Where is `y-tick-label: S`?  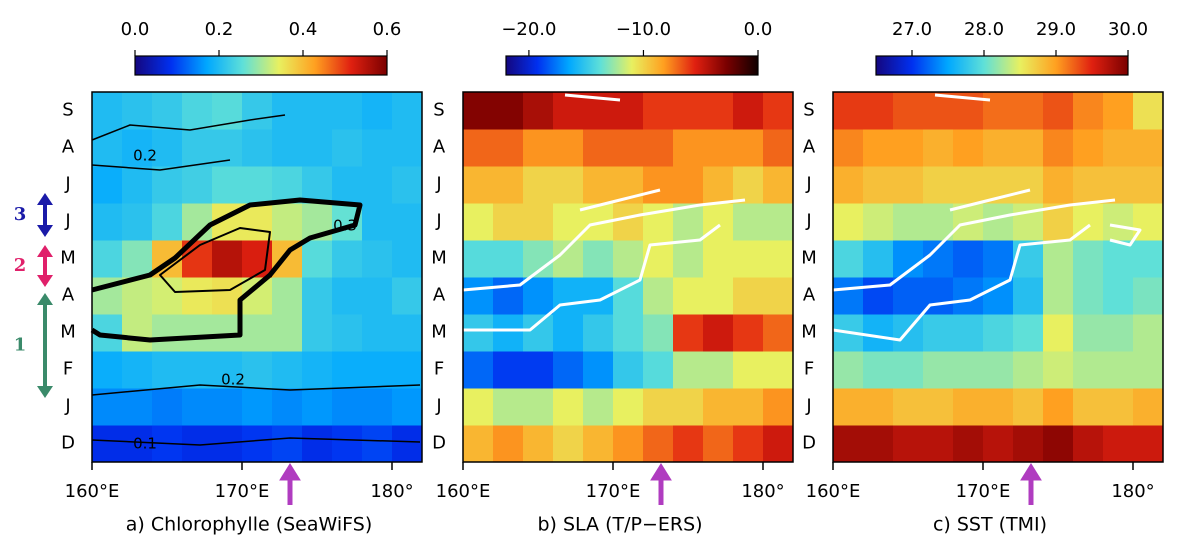 y-tick-label: S is located at coordinates (67, 110).